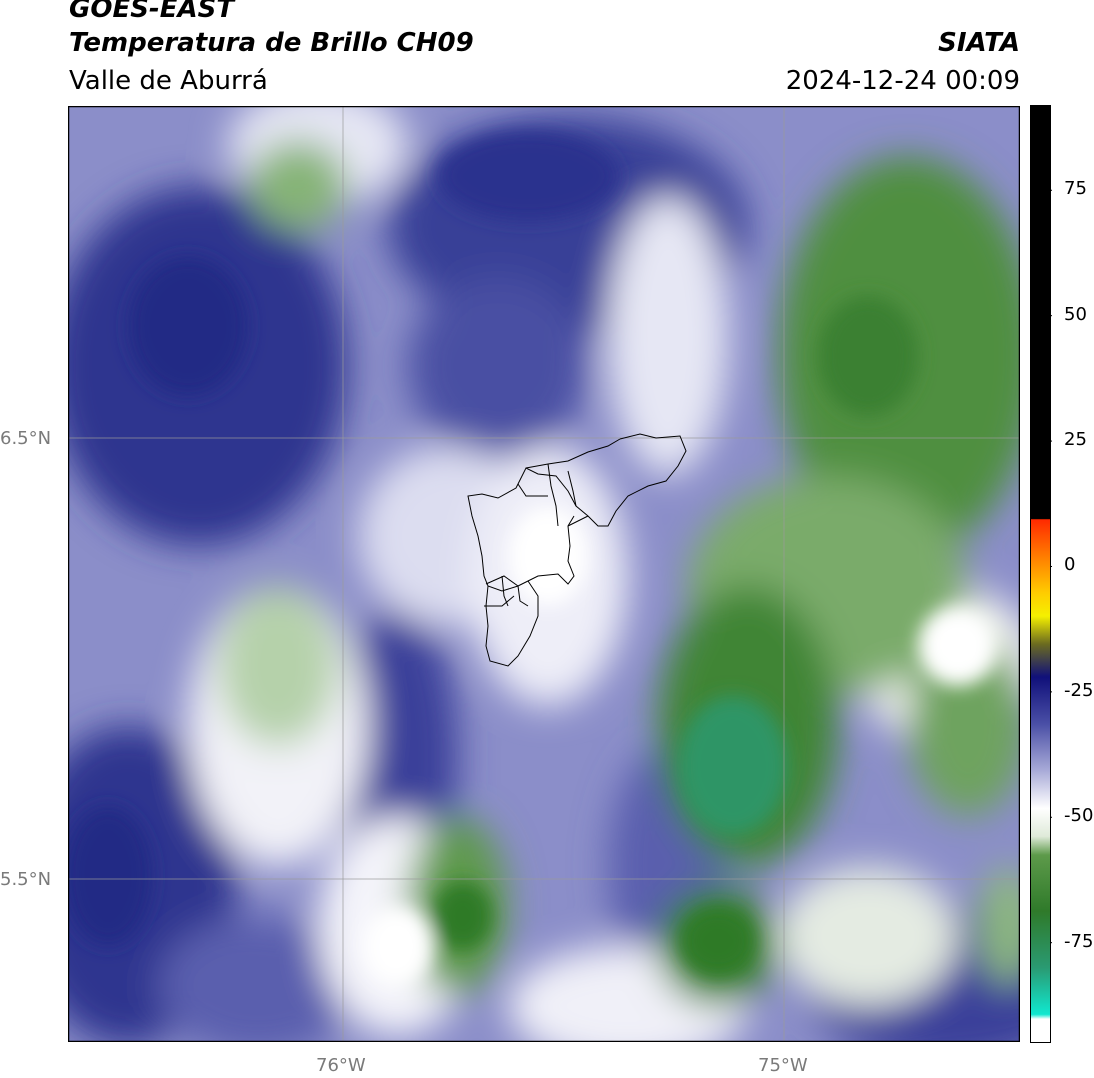 The height and width of the screenshot is (1078, 1094). Describe the element at coordinates (902, 81) in the screenshot. I see `datetime-title: 2024-12-24 00:09` at that location.